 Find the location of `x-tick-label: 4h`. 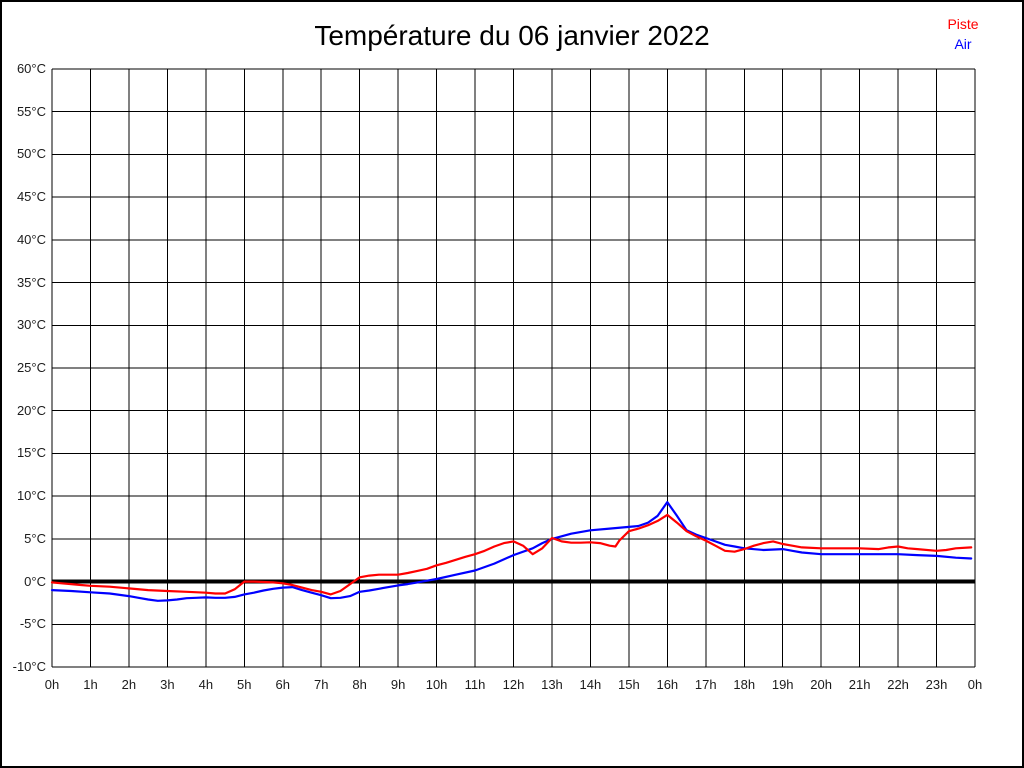

x-tick-label: 4h is located at coordinates (206, 684).